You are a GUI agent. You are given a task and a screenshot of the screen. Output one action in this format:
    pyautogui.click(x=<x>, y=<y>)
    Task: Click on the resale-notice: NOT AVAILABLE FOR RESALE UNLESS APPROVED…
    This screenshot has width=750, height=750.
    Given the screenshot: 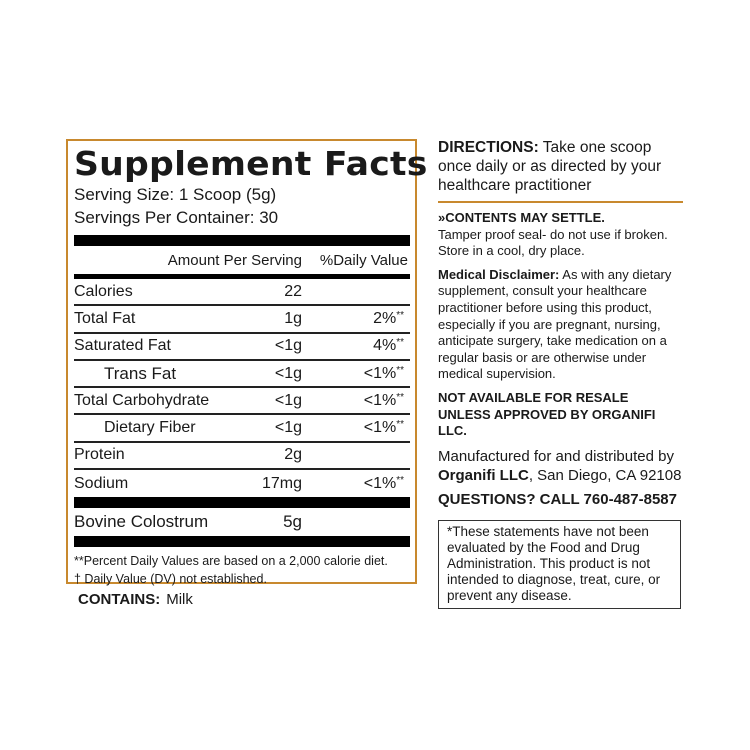 What is the action you would take?
    pyautogui.click(x=547, y=414)
    